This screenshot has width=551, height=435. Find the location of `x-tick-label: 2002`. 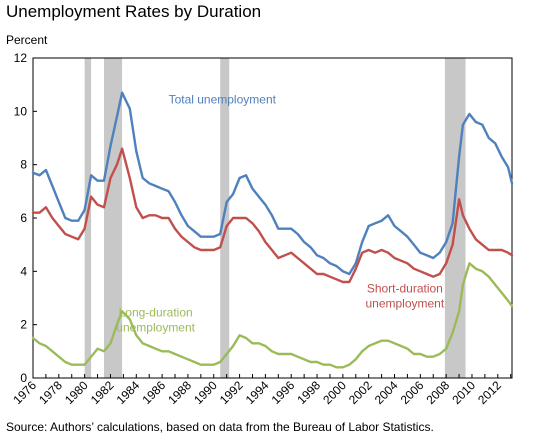

x-tick-label: 2002 is located at coordinates (360, 392).